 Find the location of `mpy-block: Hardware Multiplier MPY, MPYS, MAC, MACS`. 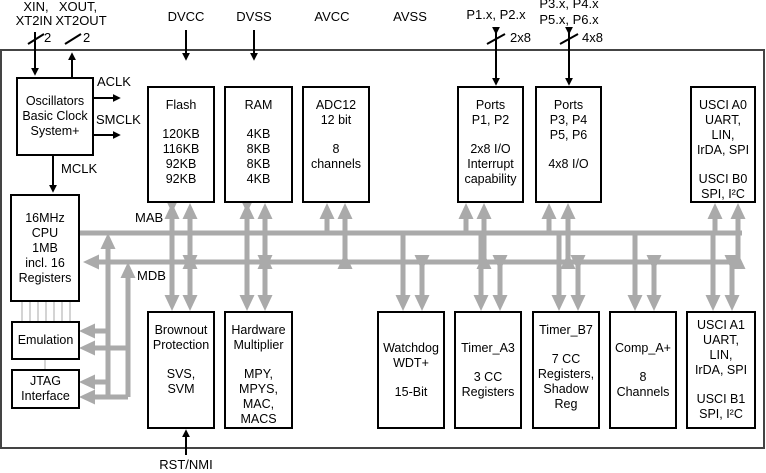

mpy-block: Hardware Multiplier MPY, MPYS, MAC, MACS is located at coordinates (258, 370).